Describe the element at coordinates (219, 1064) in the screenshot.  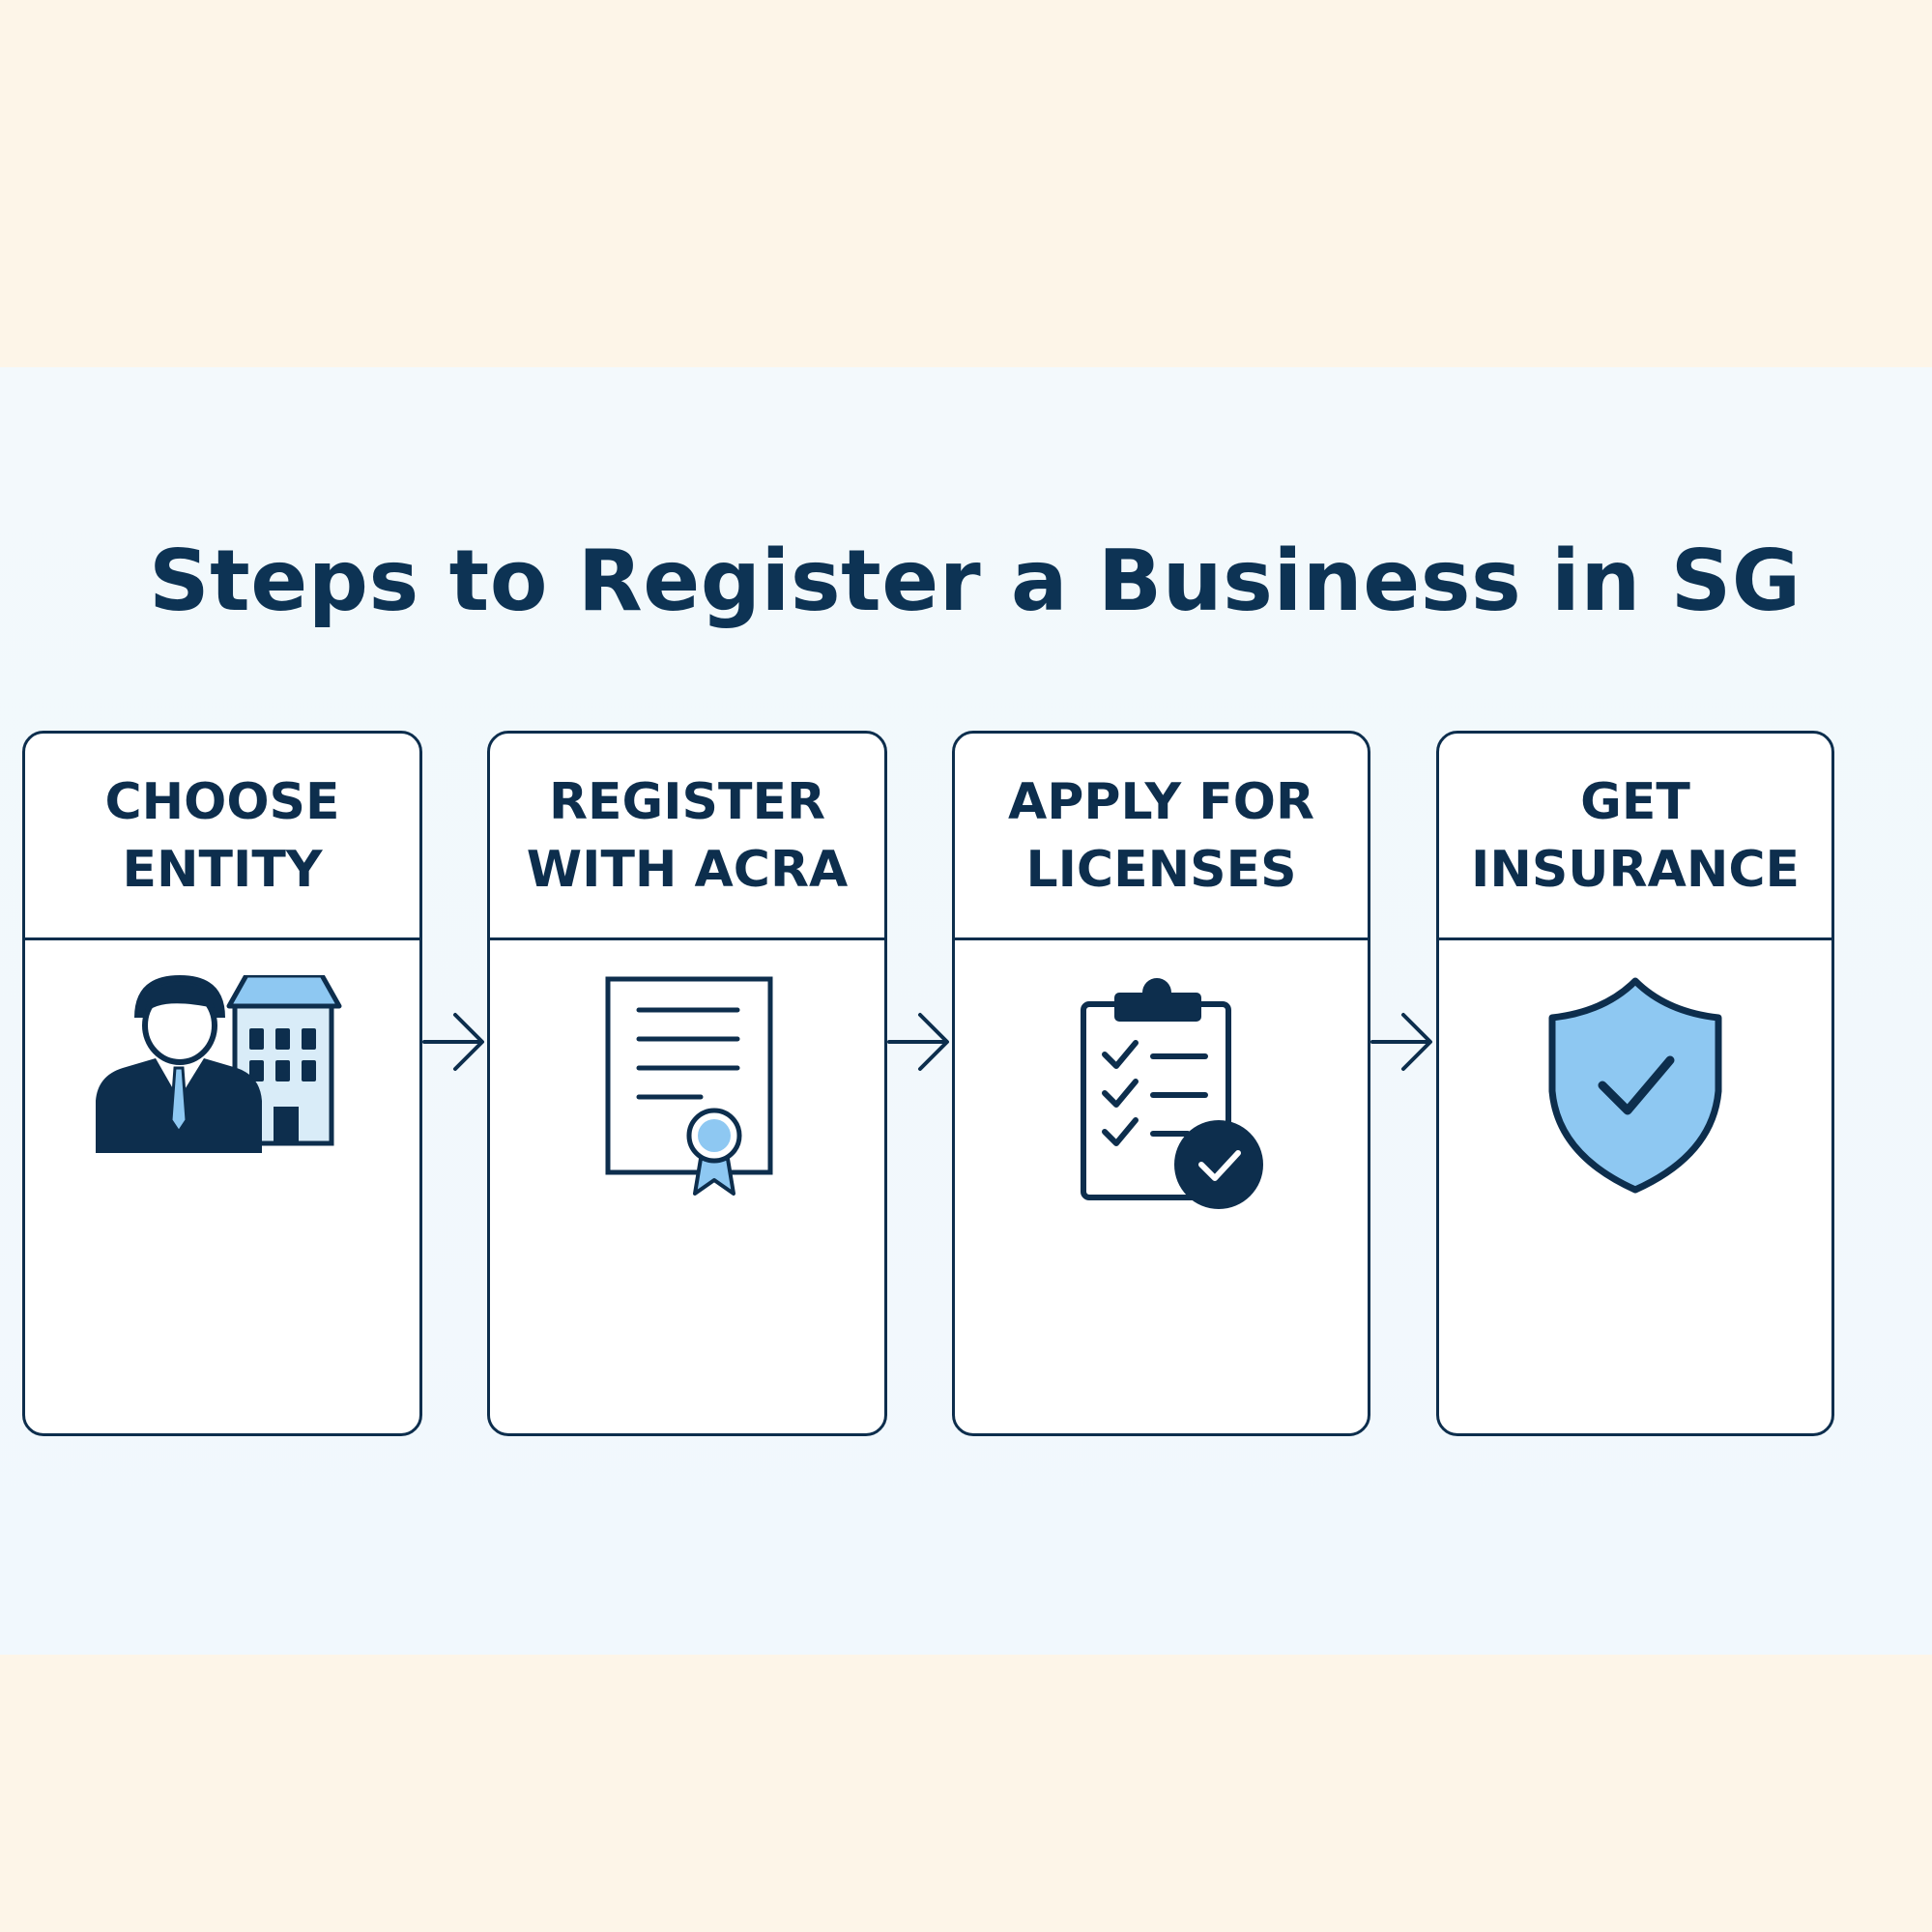
I see `person-building-icon` at that location.